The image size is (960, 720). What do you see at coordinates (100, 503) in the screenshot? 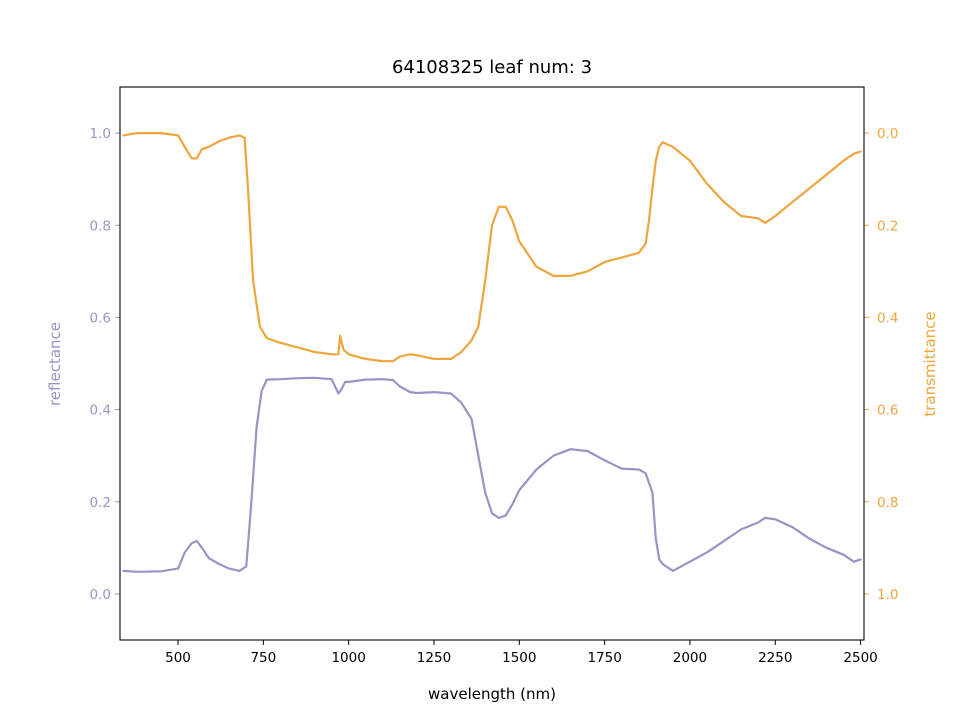
I see `left-tick-label: 0.2` at bounding box center [100, 503].